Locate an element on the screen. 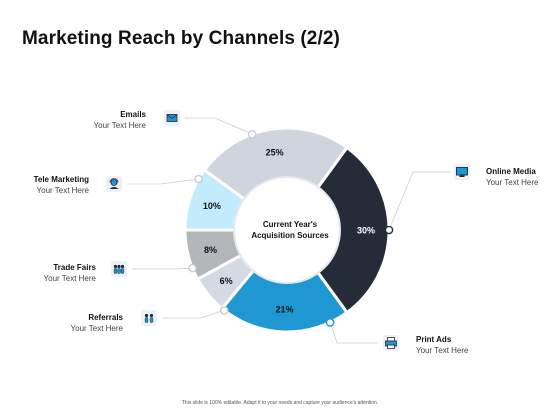  slice-value-labels: 30% 21% 6% 8% 10% 25% is located at coordinates (289, 230).